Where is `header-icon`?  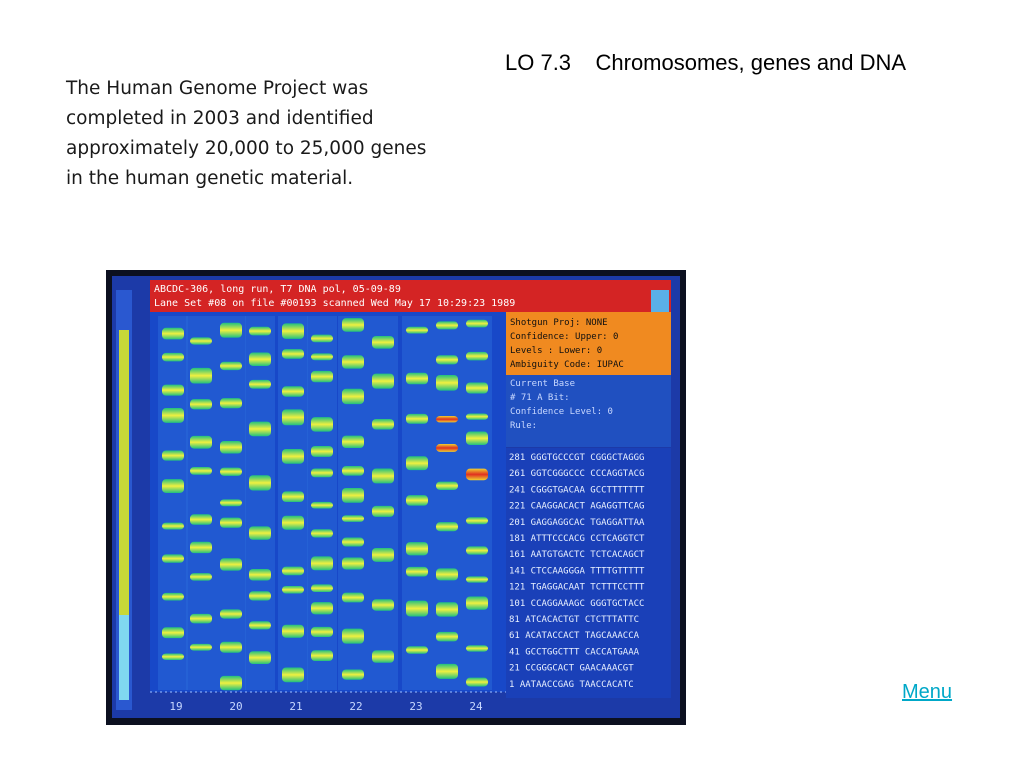
header-icon is located at coordinates (660, 301).